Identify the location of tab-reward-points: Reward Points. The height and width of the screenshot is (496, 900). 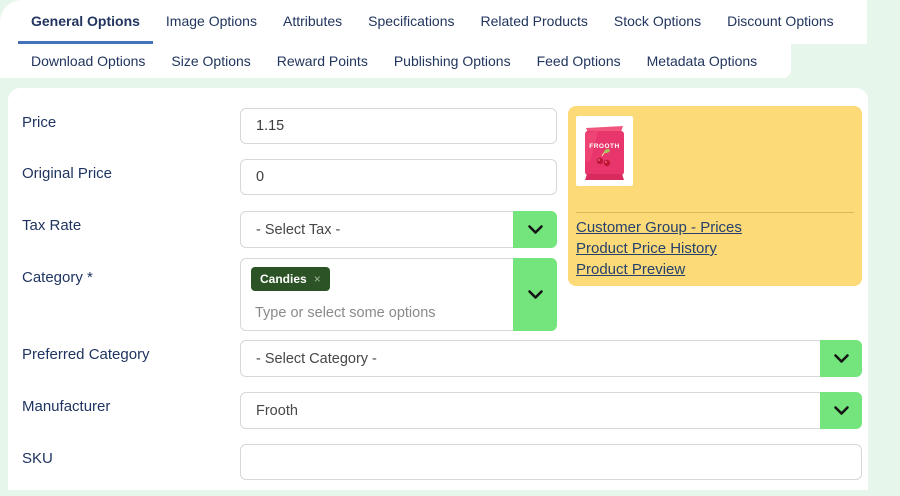
(322, 61).